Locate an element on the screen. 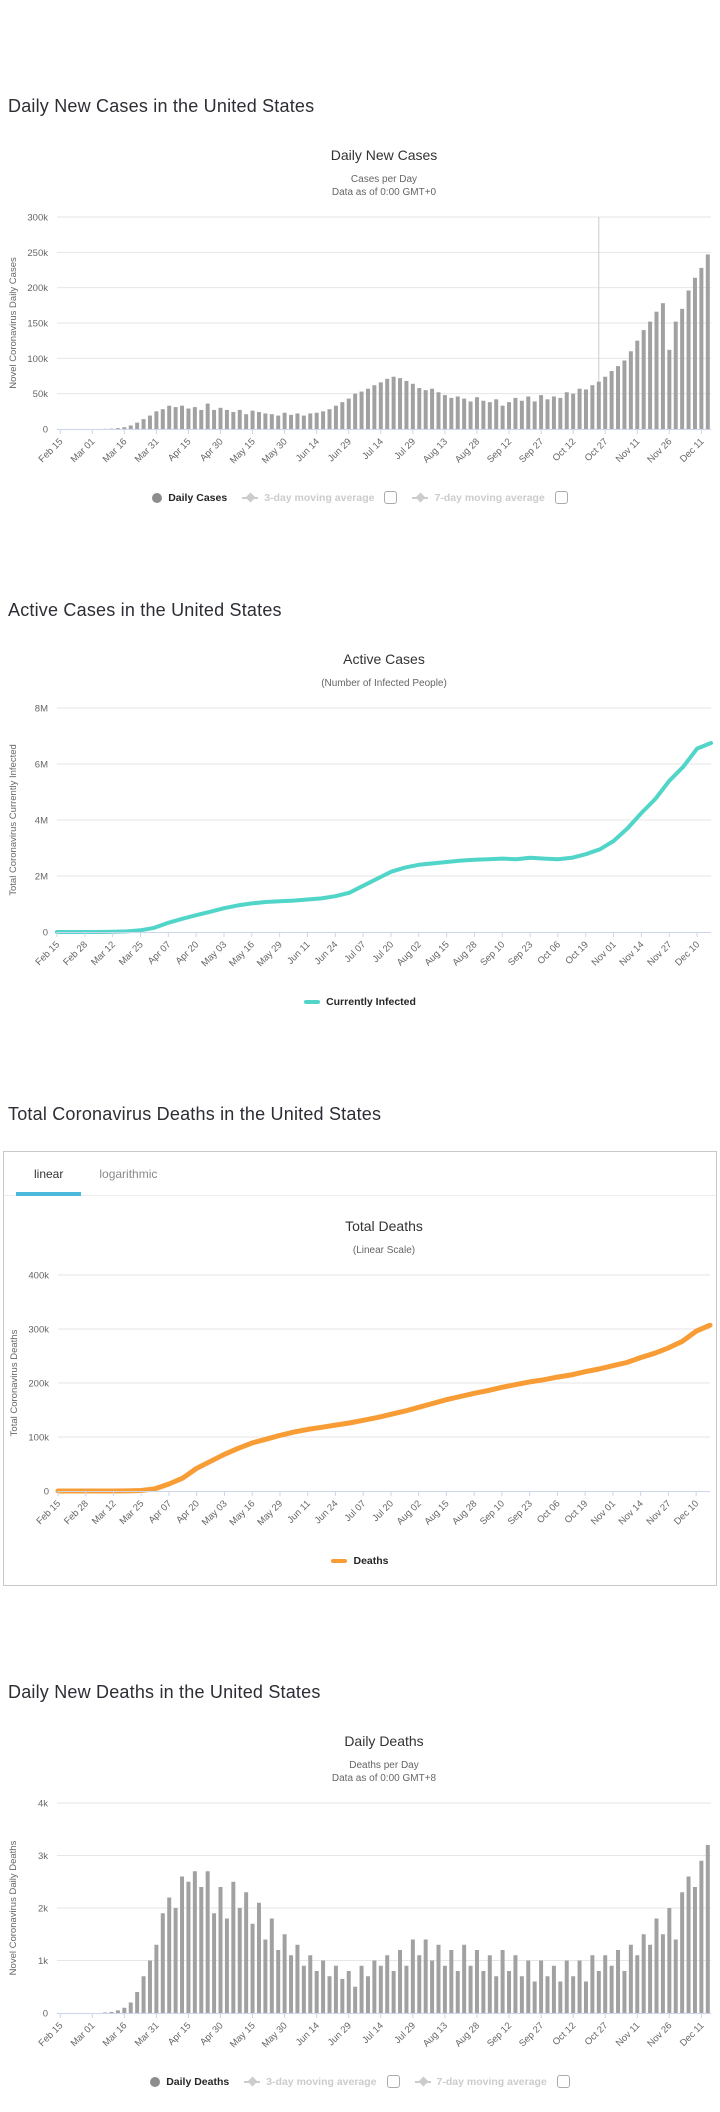 The height and width of the screenshot is (2112, 720). active-cases-legend: Currently Infected is located at coordinates (360, 1002).